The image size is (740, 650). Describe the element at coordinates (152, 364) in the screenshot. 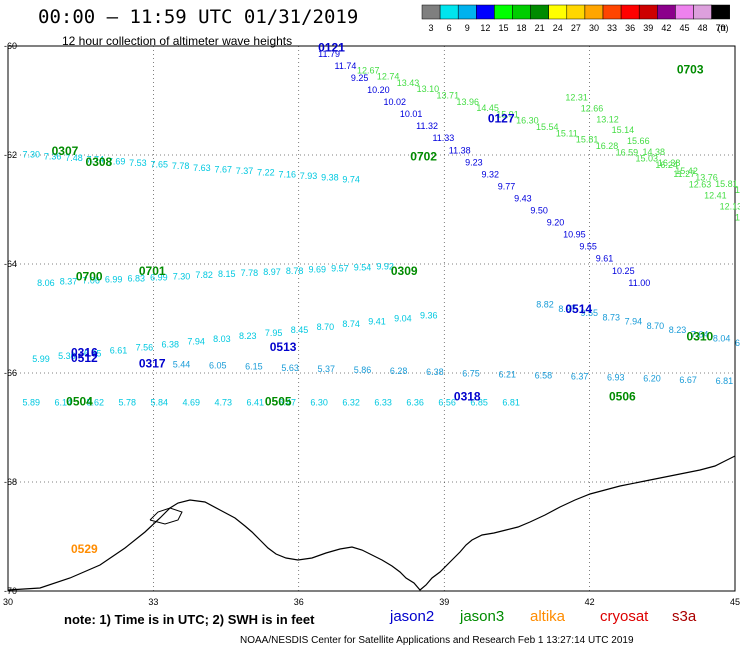

I see `pass-time-label: 0317` at that location.